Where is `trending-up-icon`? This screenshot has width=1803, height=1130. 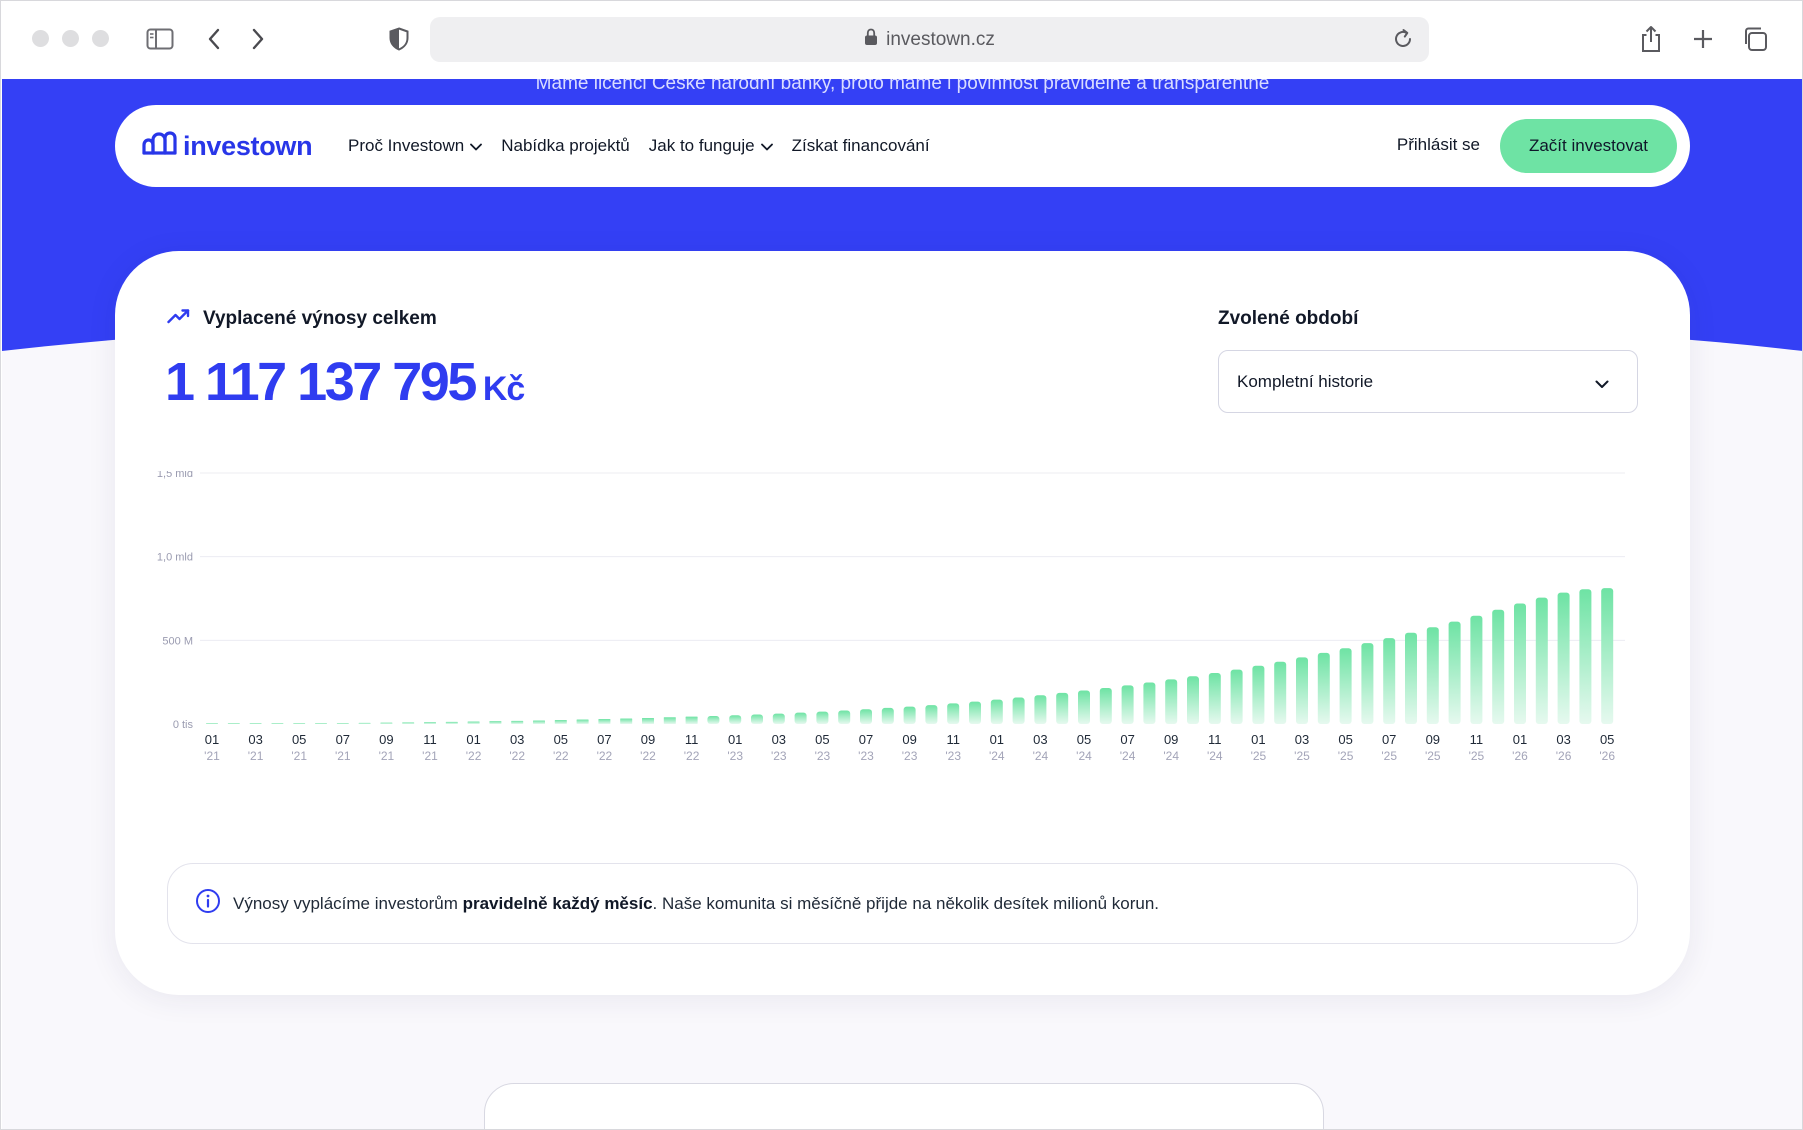 trending-up-icon is located at coordinates (179, 319).